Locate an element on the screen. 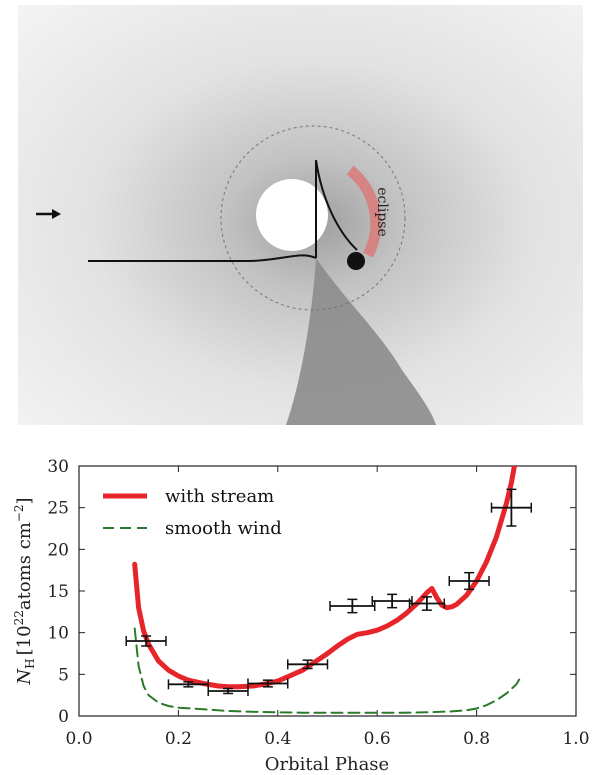 The image size is (600, 775). y-axis-title-exponent: 22 is located at coordinates (19, 617).